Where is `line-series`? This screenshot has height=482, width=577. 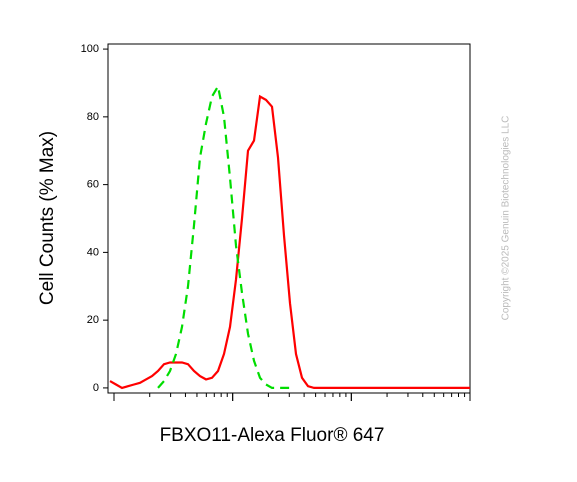
line-series is located at coordinates (223, 236).